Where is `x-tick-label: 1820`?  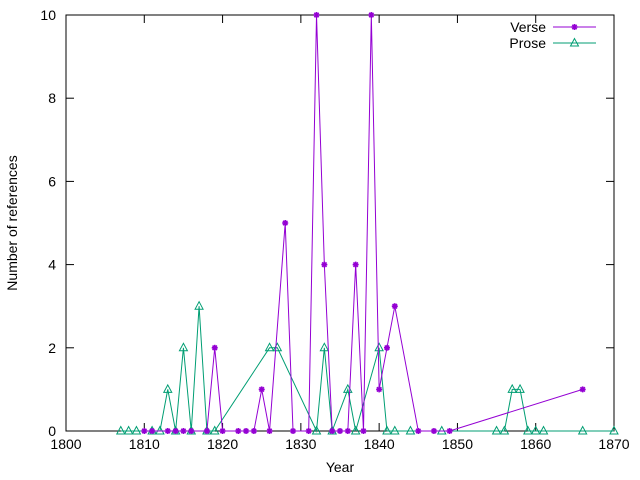 x-tick-label: 1820 is located at coordinates (222, 444).